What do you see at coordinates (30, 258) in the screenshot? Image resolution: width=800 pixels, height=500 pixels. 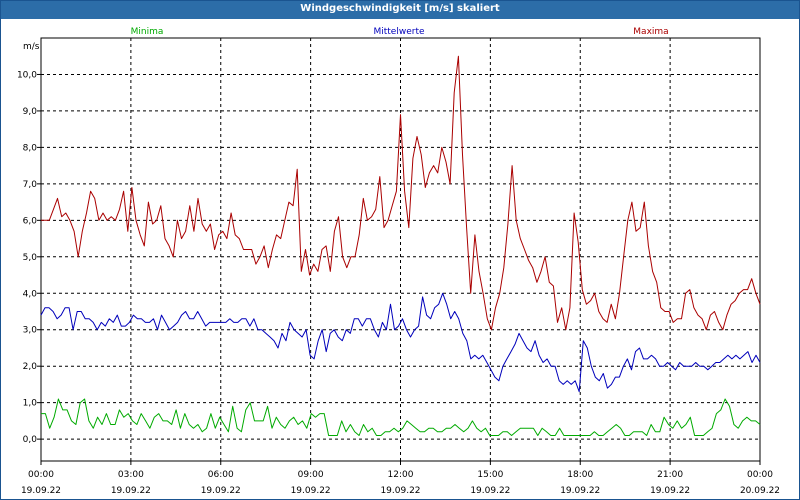 I see `y-tick-label: 5,0` at bounding box center [30, 258].